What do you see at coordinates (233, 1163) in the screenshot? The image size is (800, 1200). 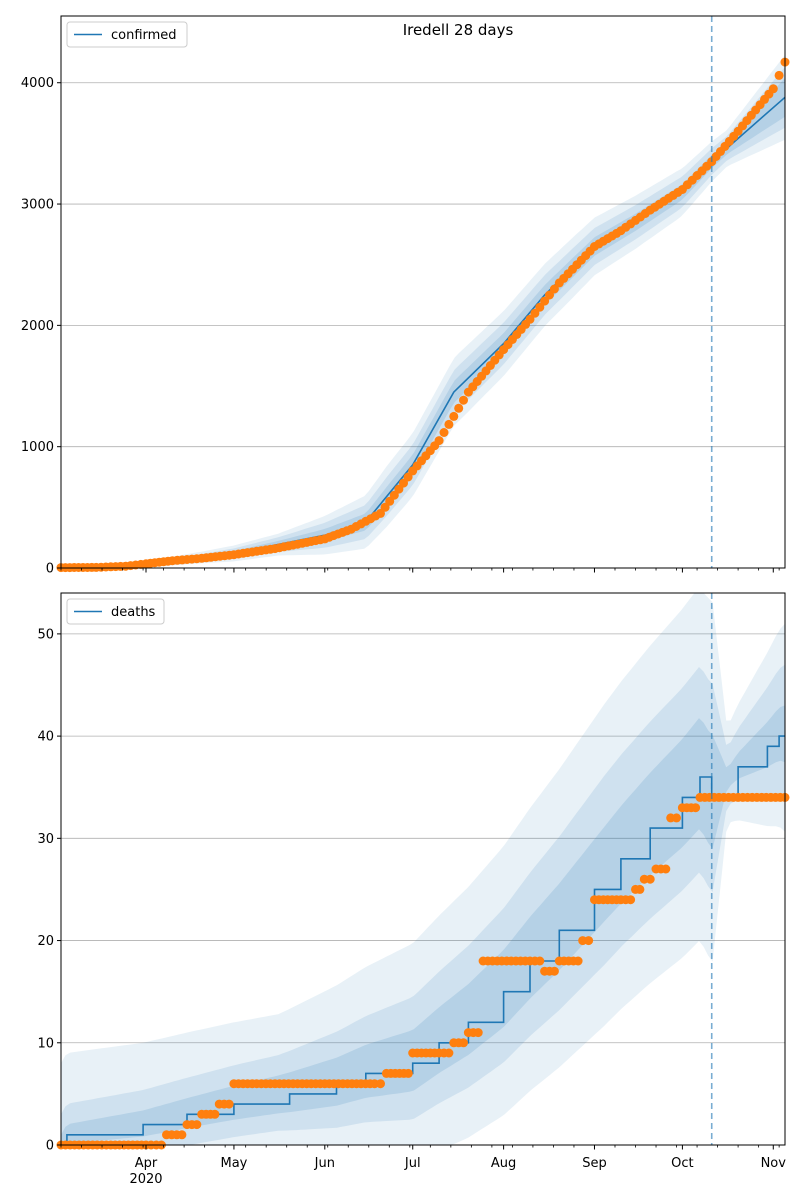 I see `x-tick-label: May` at bounding box center [233, 1163].